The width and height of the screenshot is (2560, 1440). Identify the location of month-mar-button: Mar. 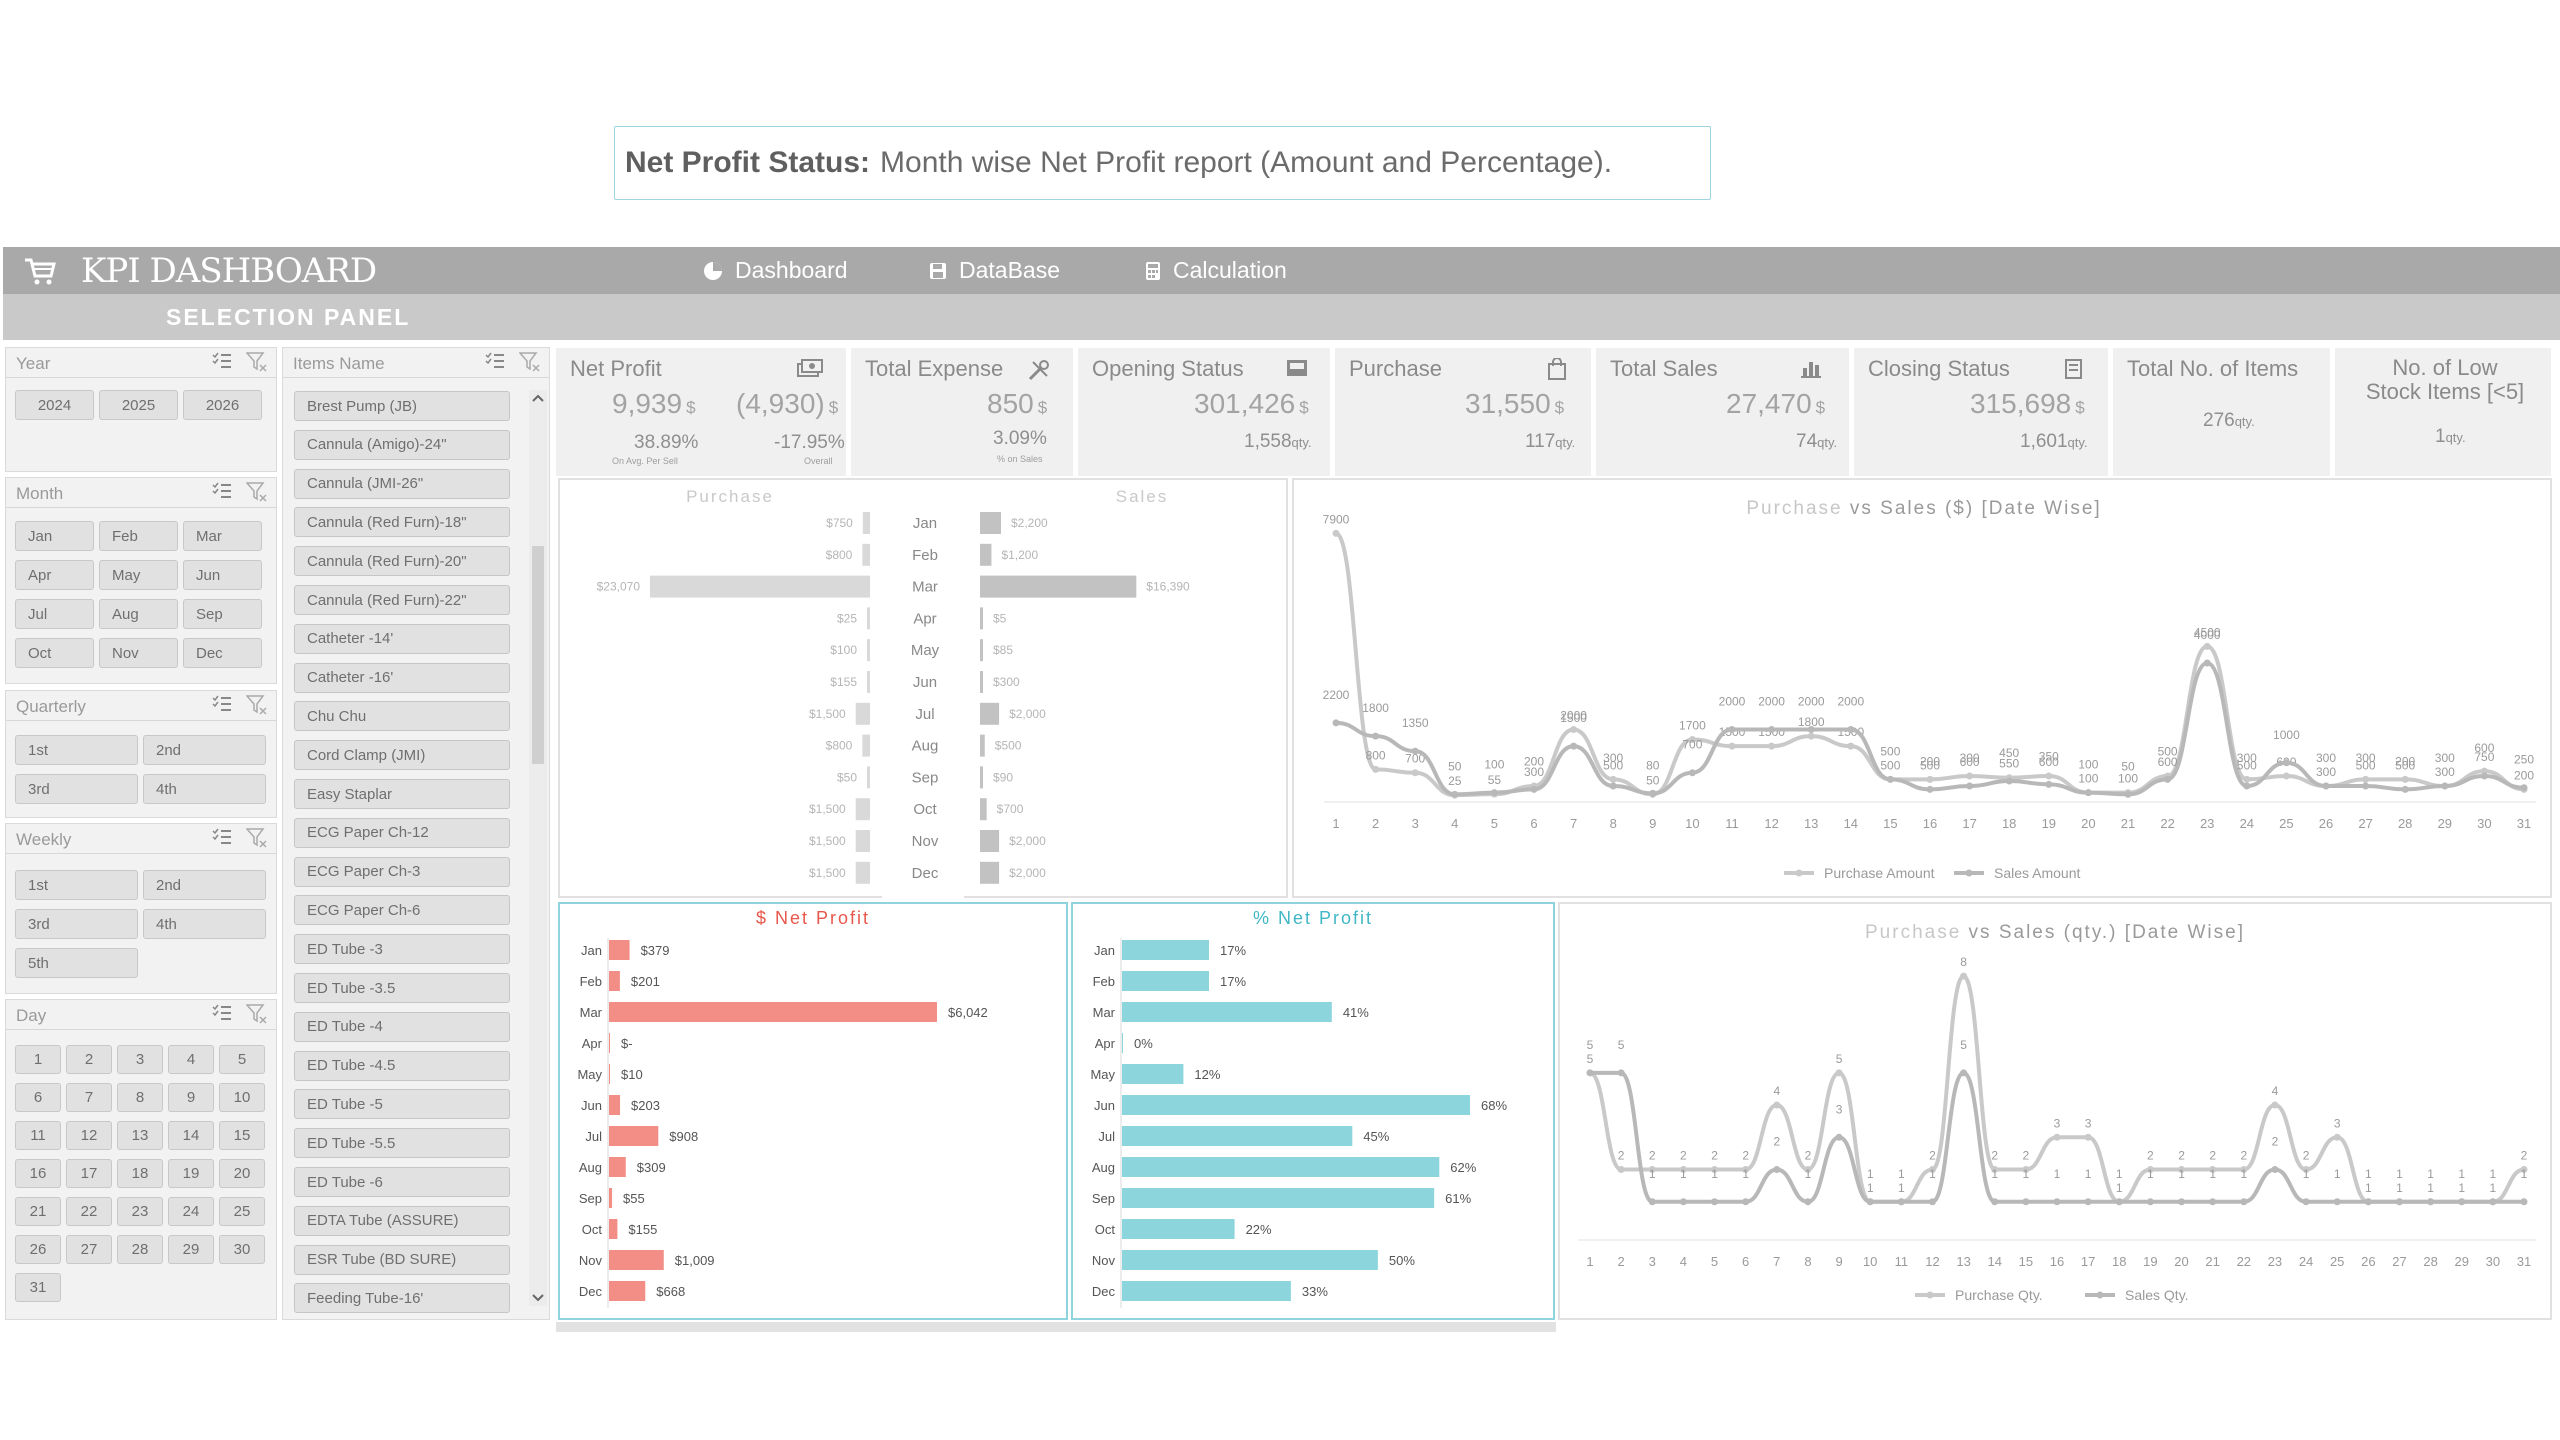
(222, 536).